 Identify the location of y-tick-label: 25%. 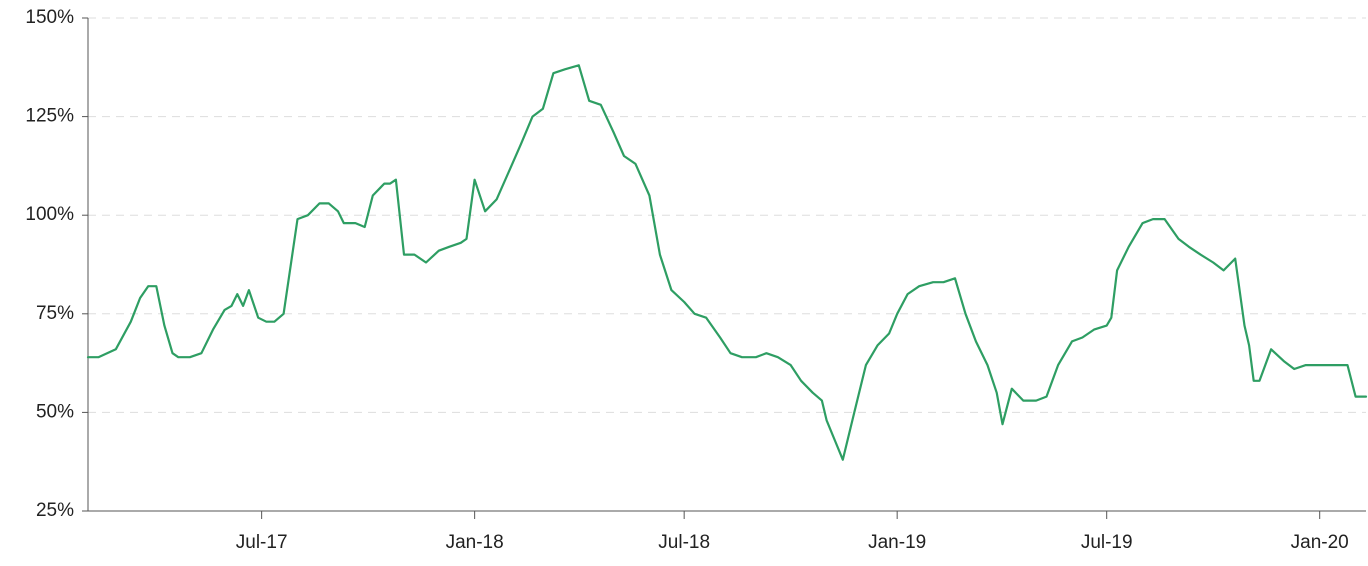
(55, 510).